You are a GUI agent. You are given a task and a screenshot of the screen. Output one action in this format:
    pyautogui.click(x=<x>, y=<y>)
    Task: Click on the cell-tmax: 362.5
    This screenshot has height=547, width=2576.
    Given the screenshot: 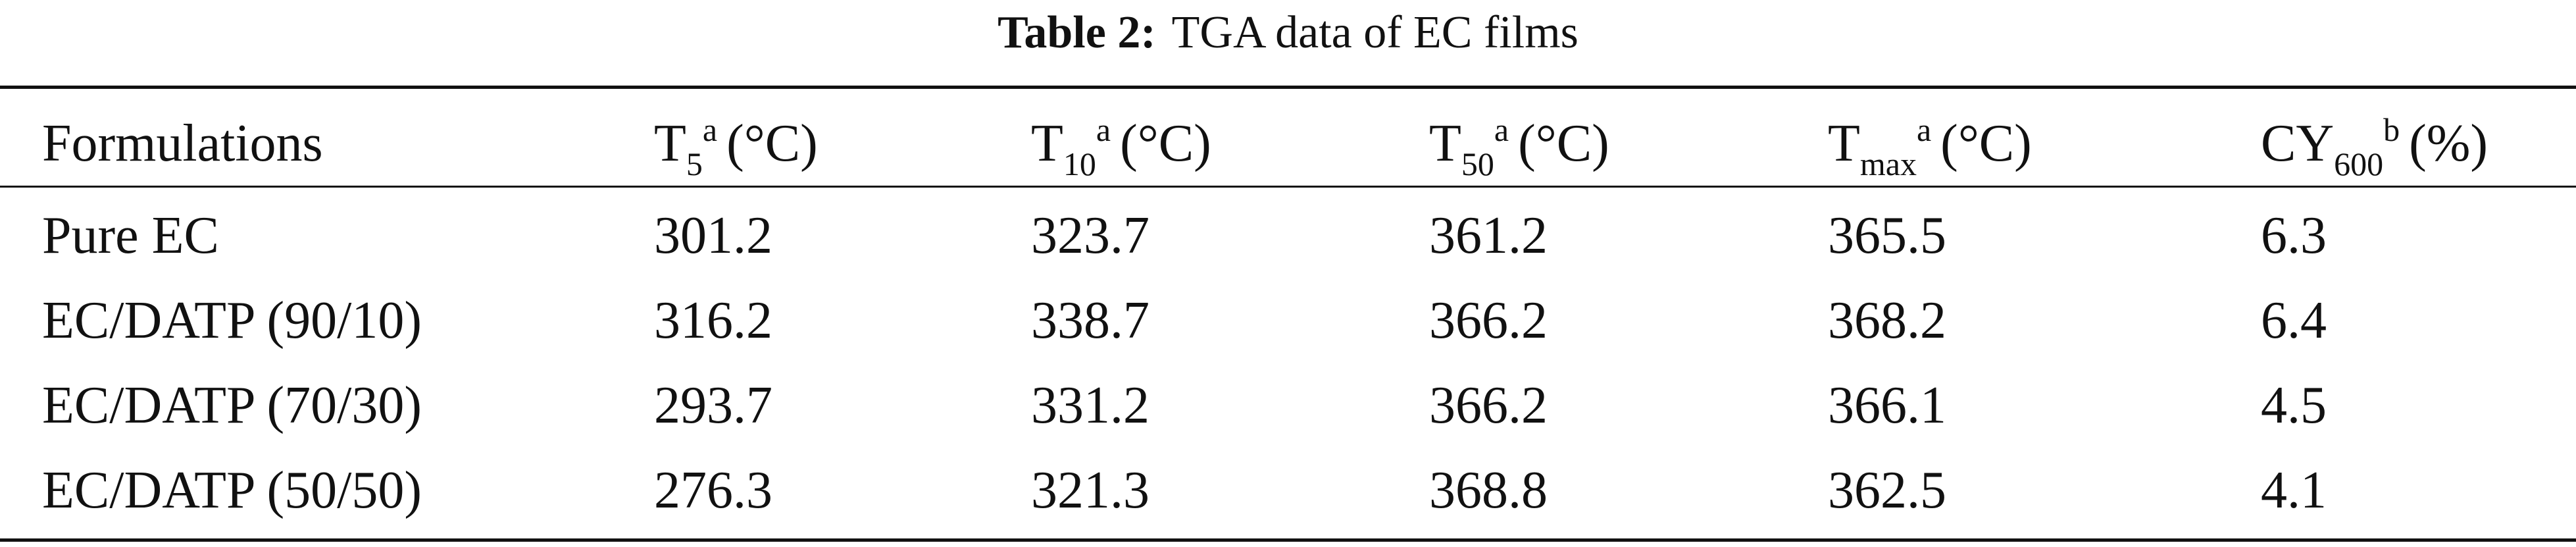 What is the action you would take?
    pyautogui.click(x=1887, y=490)
    